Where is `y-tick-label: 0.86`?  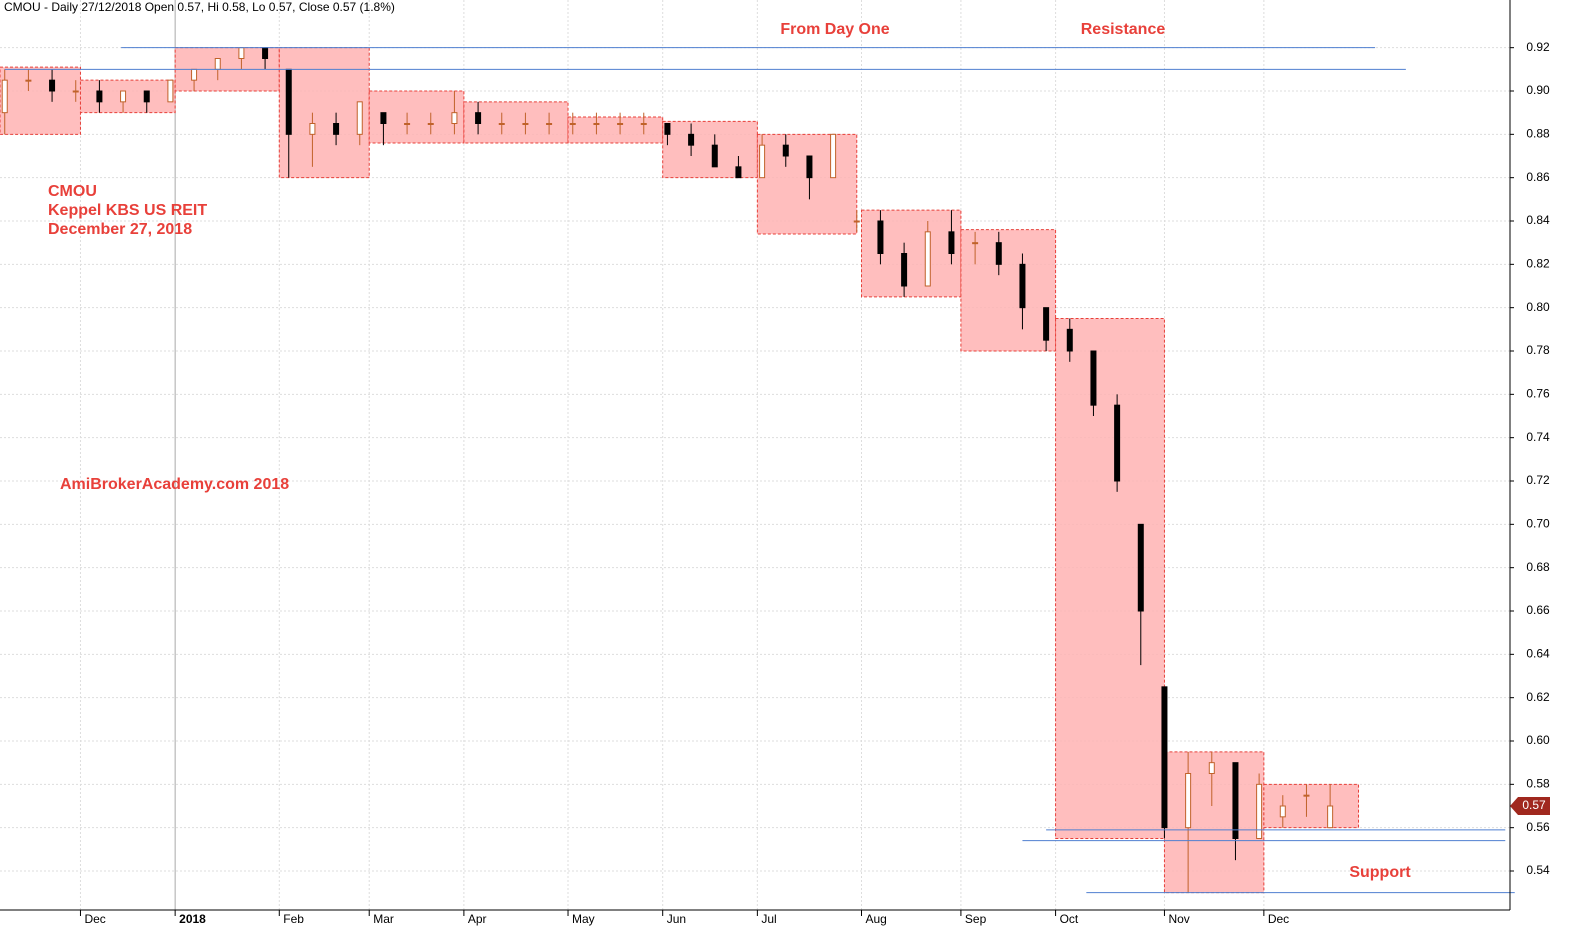 y-tick-label: 0.86 is located at coordinates (1538, 177).